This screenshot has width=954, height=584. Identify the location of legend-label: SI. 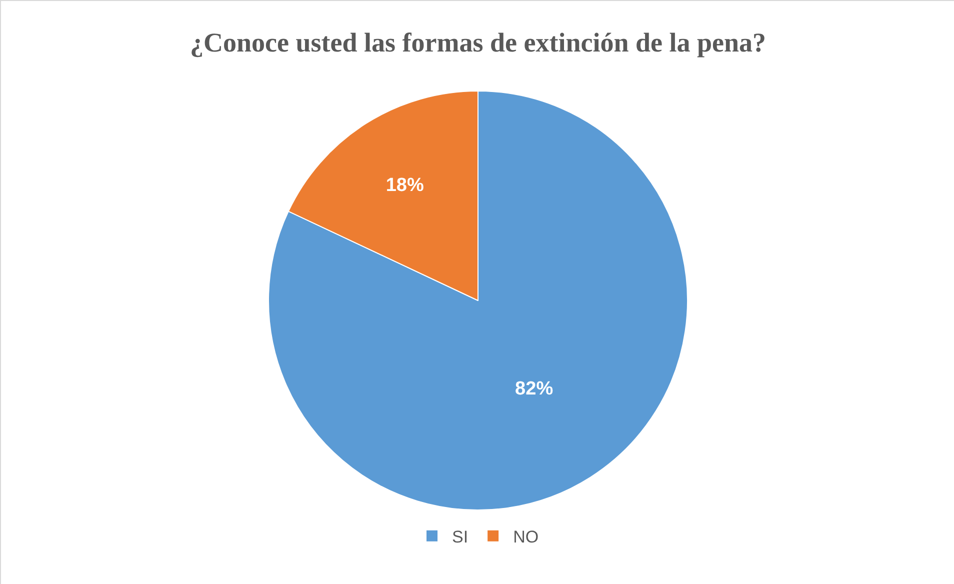
(460, 537).